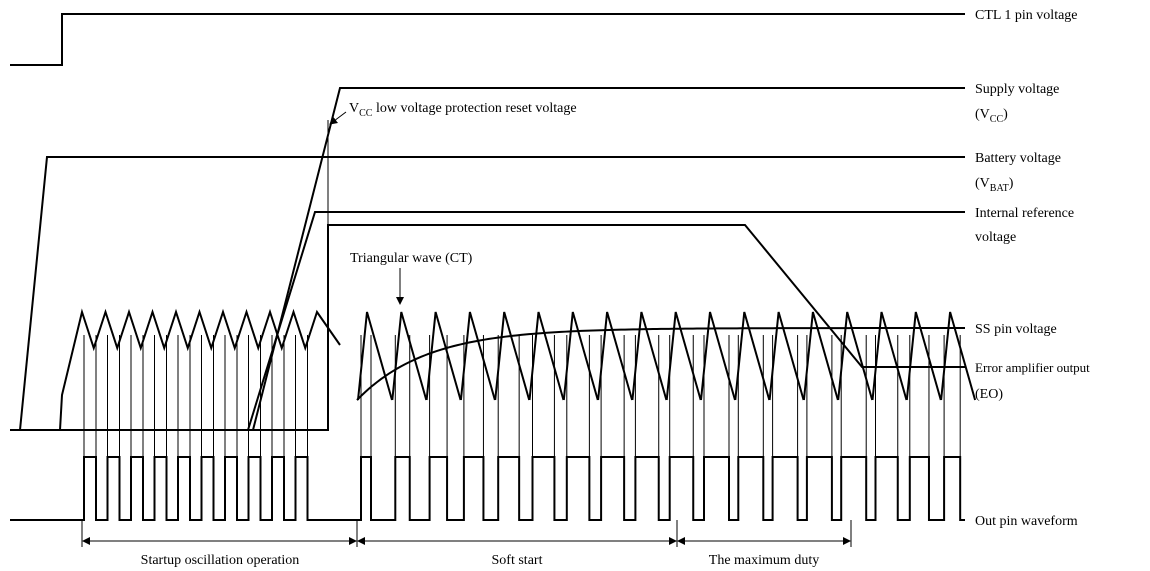  What do you see at coordinates (764, 560) in the screenshot?
I see `phase-label: The maximum duty` at bounding box center [764, 560].